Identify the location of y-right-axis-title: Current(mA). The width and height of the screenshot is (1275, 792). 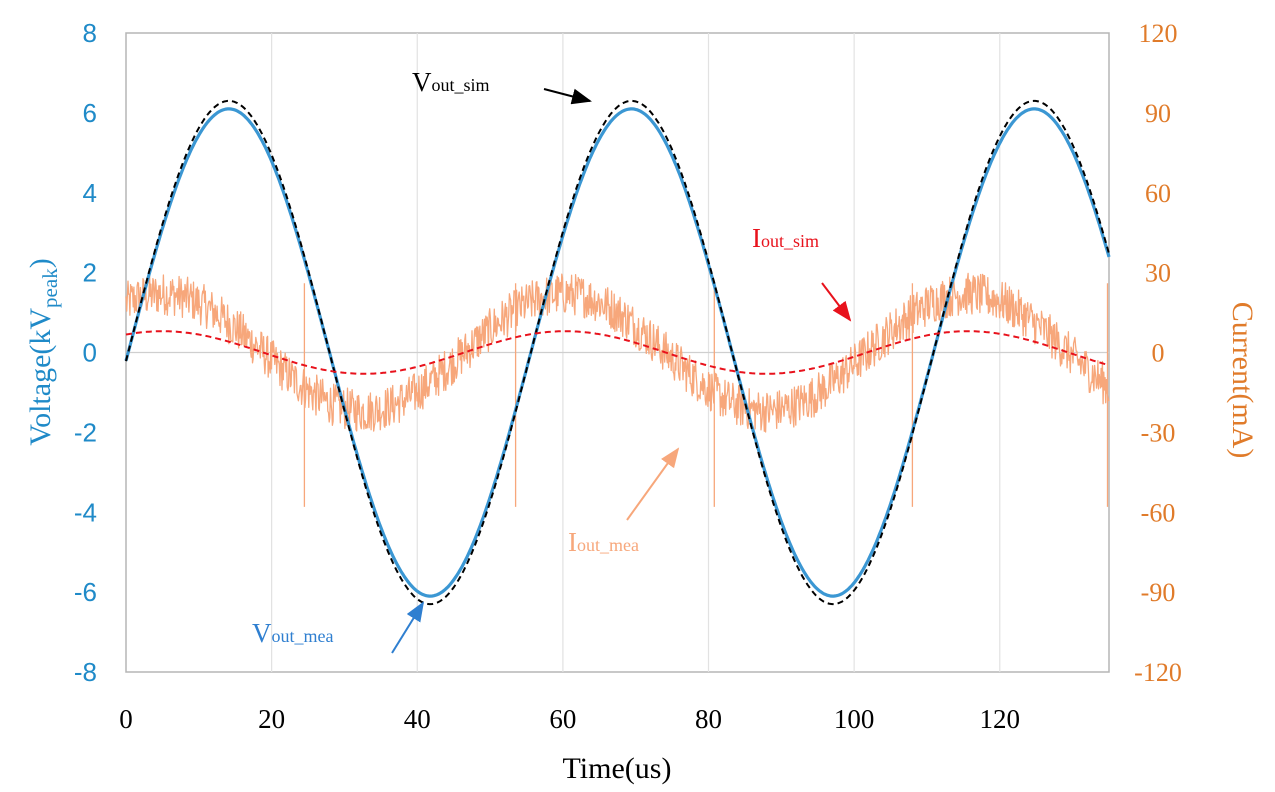
(1242, 380).